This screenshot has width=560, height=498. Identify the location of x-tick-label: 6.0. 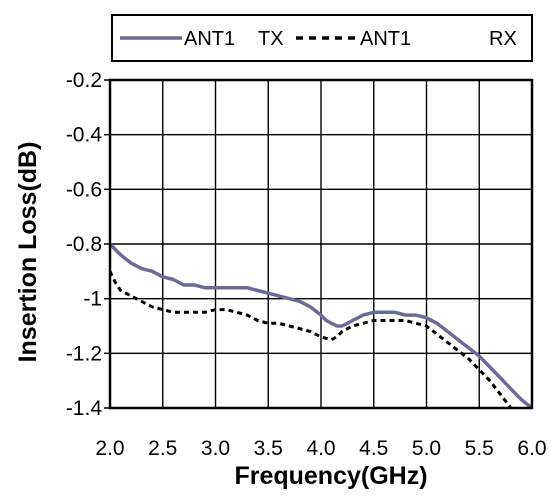
(531, 448).